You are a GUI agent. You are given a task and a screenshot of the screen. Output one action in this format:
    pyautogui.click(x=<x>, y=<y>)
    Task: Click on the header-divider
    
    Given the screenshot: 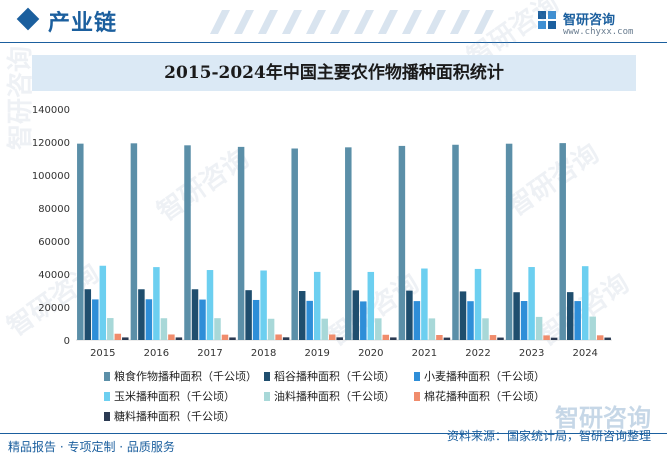 What is the action you would take?
    pyautogui.click(x=333, y=42)
    